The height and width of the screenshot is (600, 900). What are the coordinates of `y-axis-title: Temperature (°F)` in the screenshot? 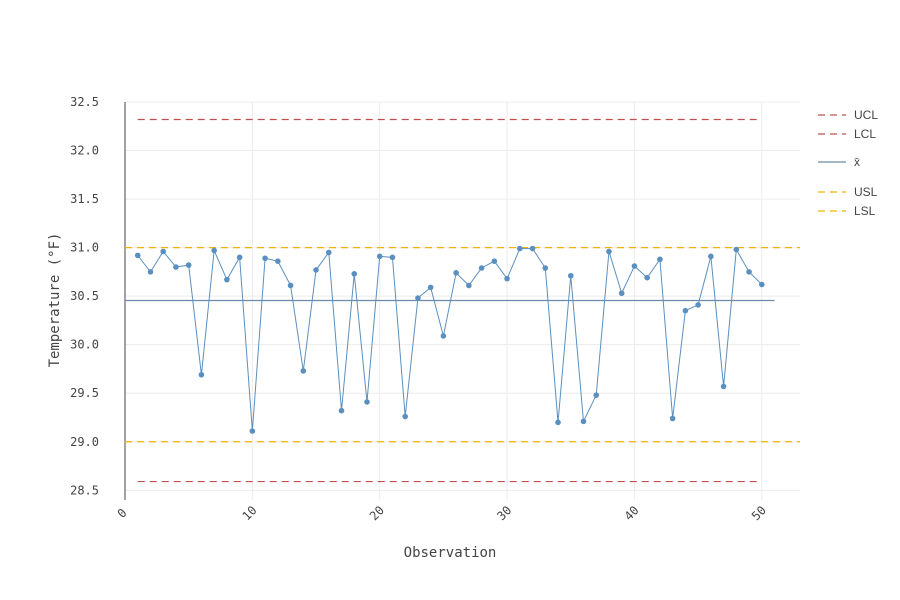 It's located at (55, 300).